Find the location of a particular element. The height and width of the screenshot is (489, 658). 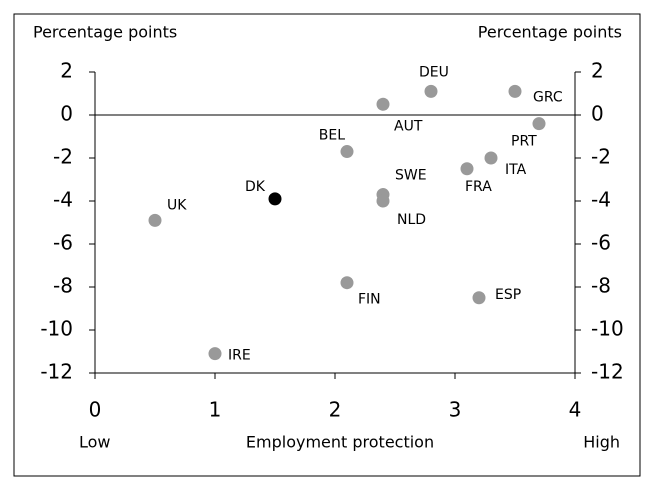

y-tick-label: 2 is located at coordinates (66, 71).